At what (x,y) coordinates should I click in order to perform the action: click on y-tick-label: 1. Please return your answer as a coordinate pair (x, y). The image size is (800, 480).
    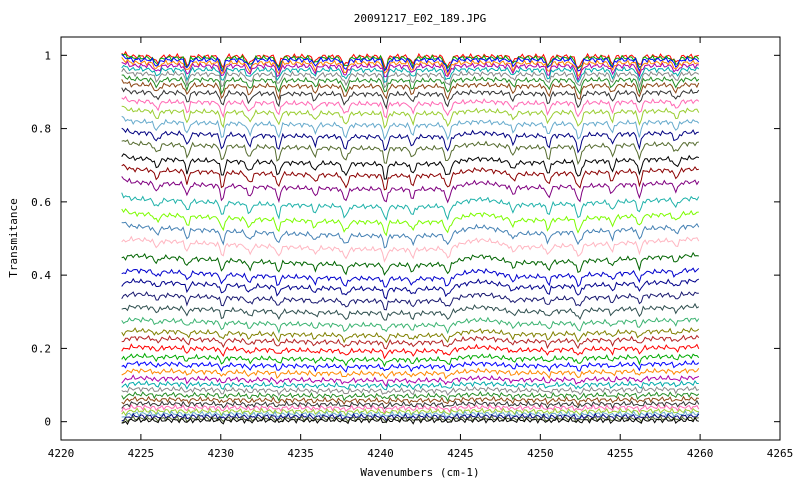
    Looking at the image, I should click on (47, 55).